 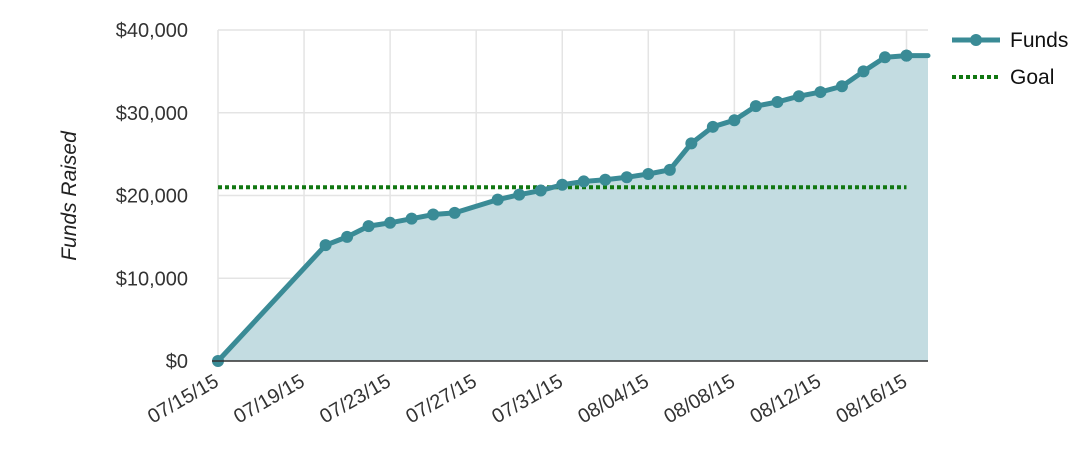 What do you see at coordinates (152, 279) in the screenshot?
I see `y-tick-label-1: $10,000` at bounding box center [152, 279].